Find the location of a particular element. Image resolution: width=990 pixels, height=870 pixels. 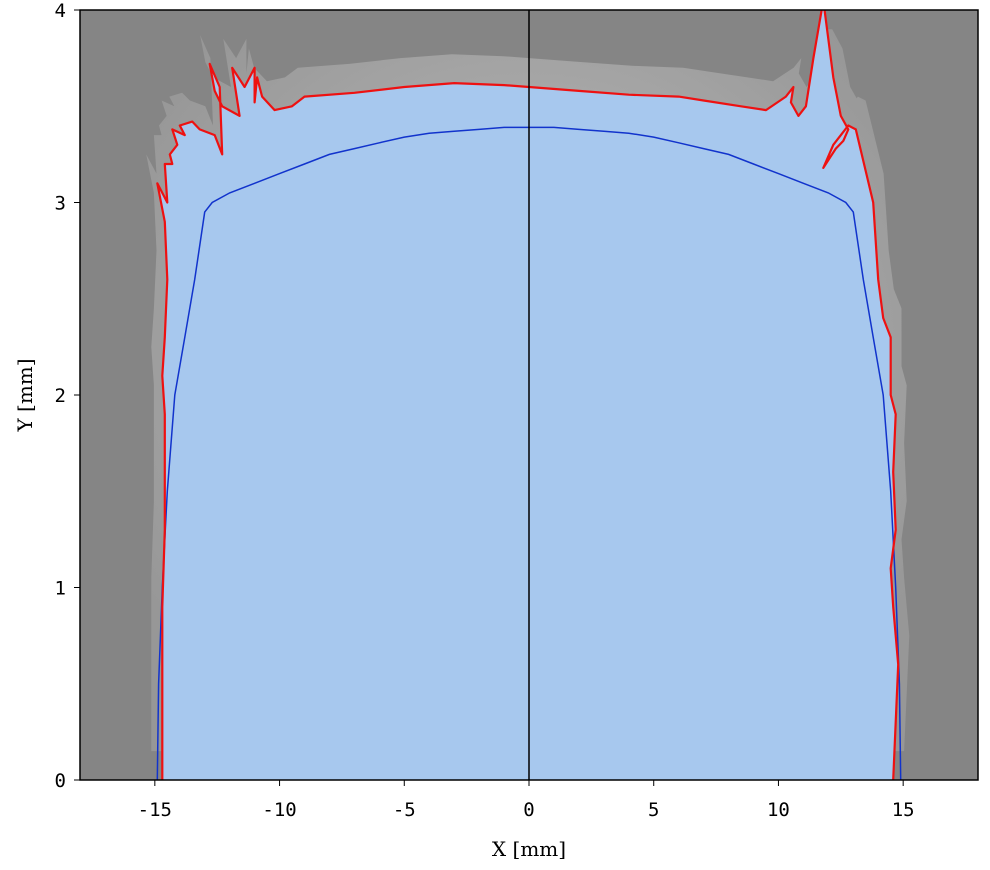

y-tick-label: 0 is located at coordinates (60, 781).